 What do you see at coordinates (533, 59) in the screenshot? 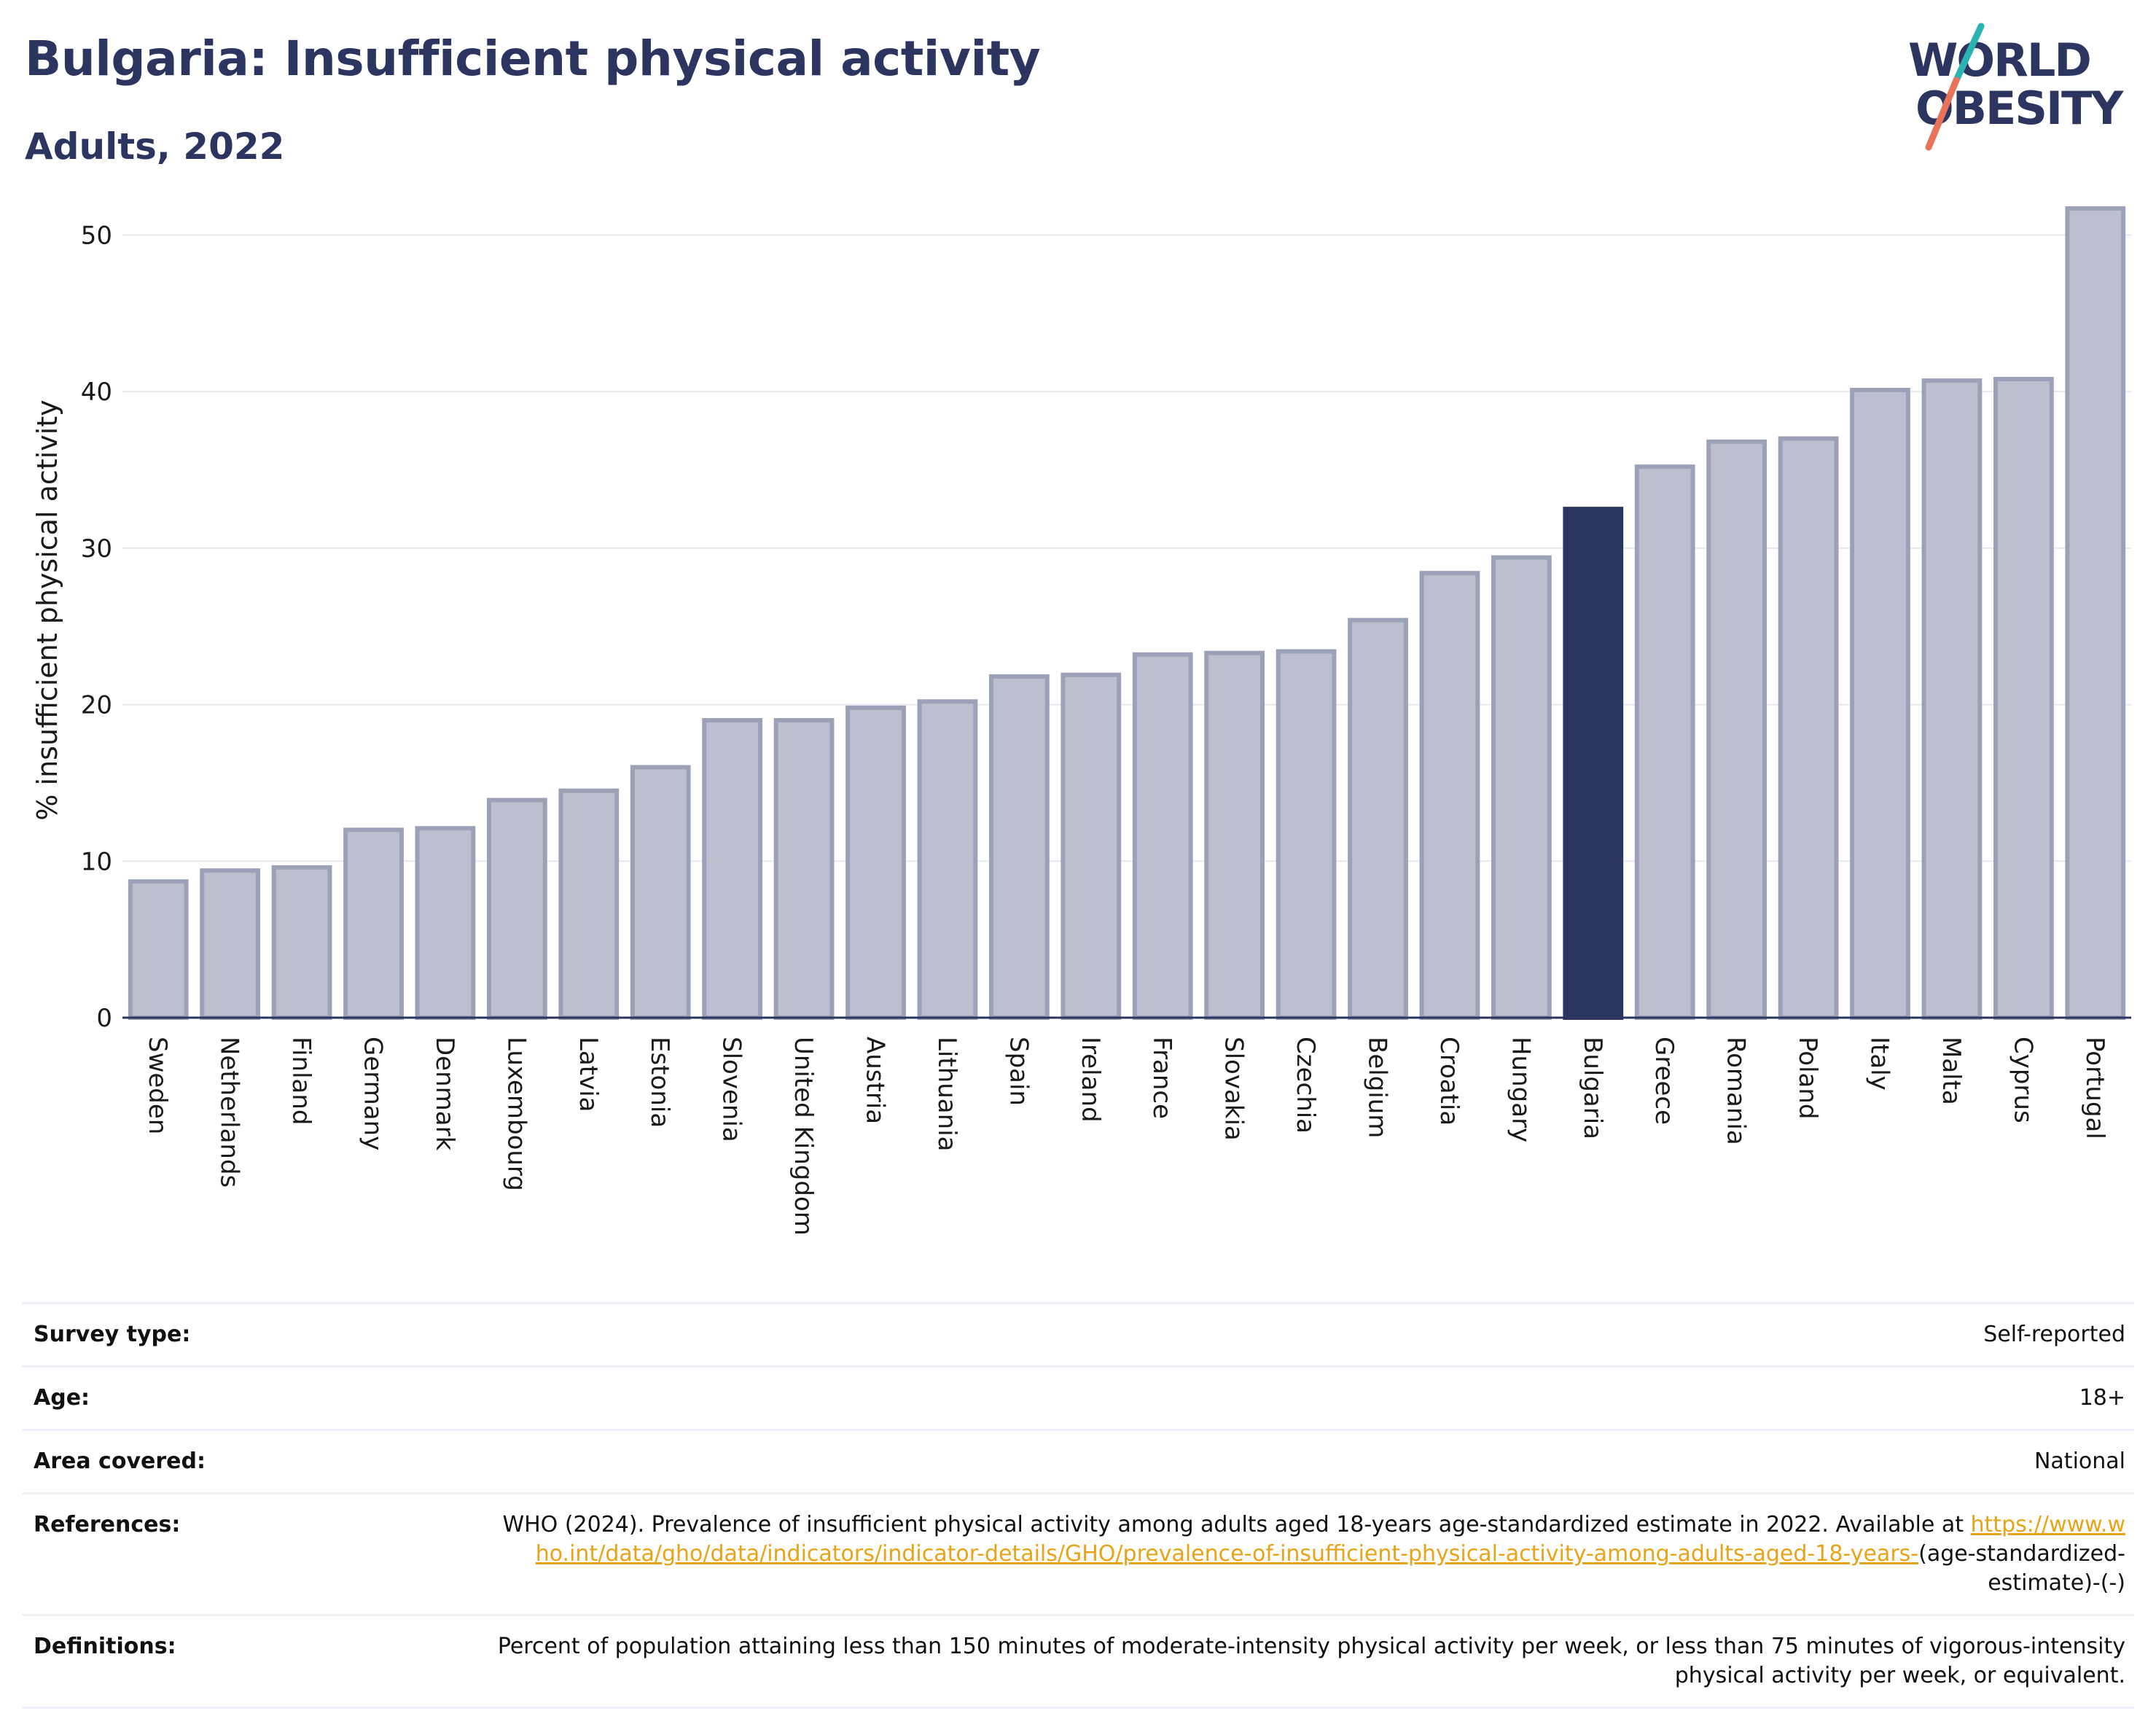
I see `page-title: Bulgaria: Insufficient physical activity` at bounding box center [533, 59].